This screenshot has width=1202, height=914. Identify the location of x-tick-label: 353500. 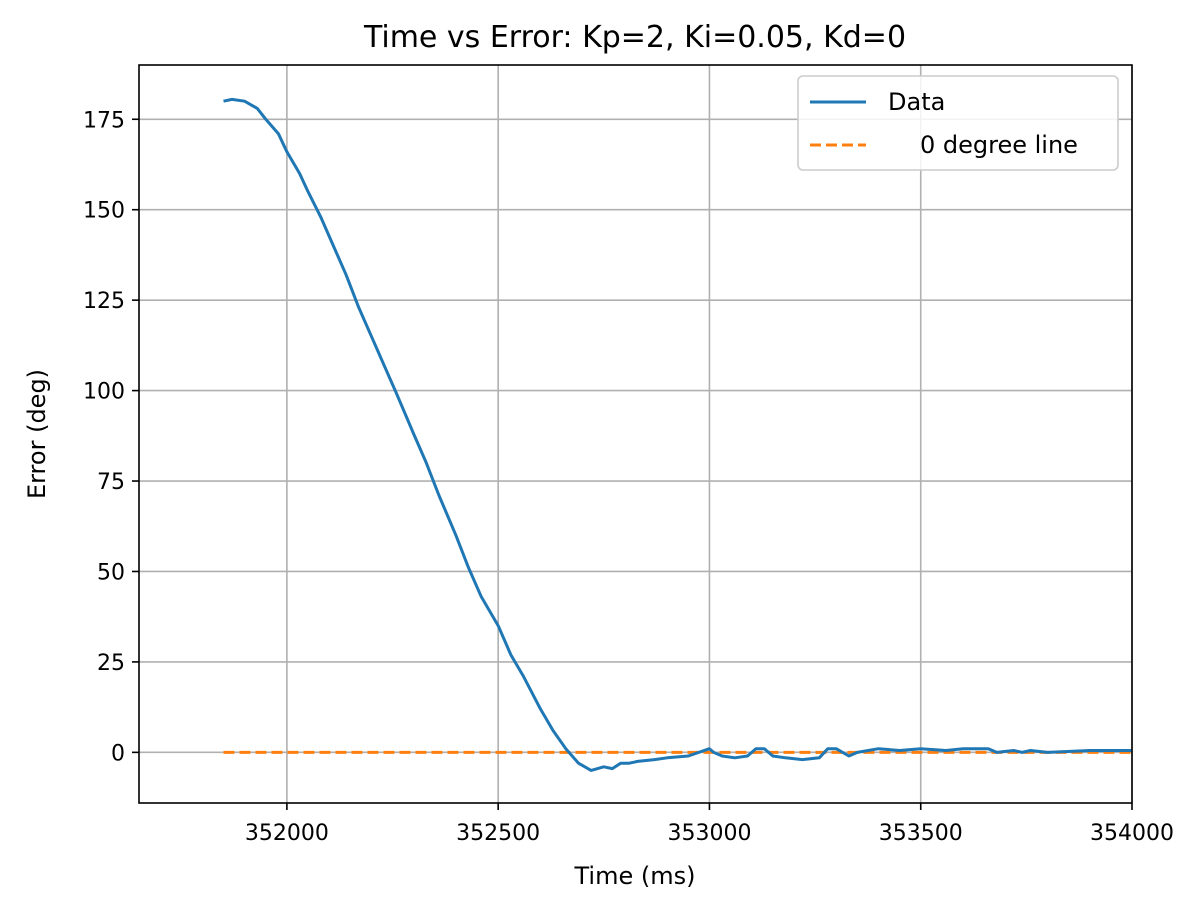
(921, 833).